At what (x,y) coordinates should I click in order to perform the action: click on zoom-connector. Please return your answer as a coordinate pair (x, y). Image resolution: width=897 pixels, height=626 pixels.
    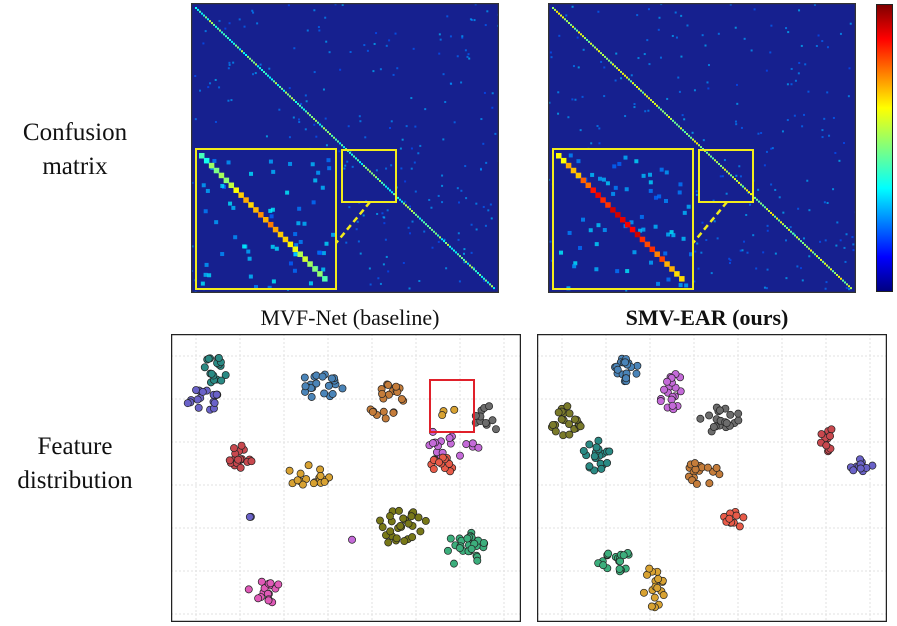
    Looking at the image, I should click on (353, 222).